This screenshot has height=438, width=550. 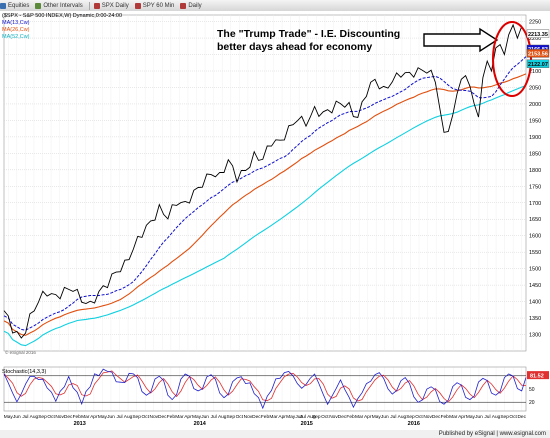 I want to click on price-tag-label: 2153.56, so click(x=538, y=55).